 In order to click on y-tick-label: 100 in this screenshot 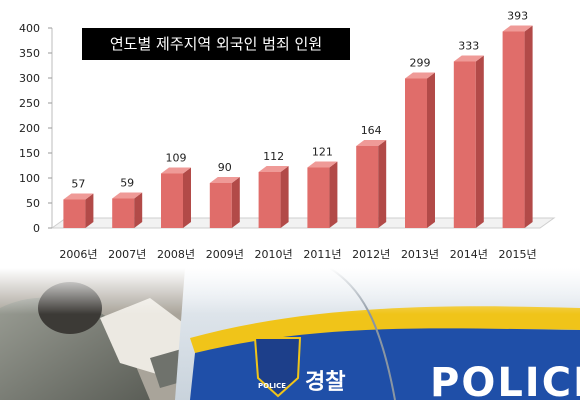, I will do `click(29, 178)`.